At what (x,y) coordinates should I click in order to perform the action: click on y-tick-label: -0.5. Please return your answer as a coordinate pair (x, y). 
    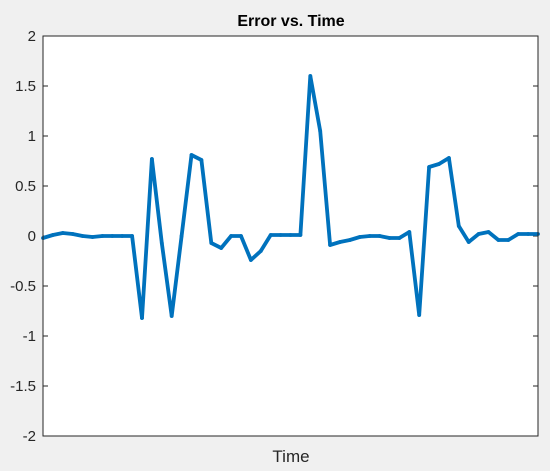
    Looking at the image, I should click on (23, 286).